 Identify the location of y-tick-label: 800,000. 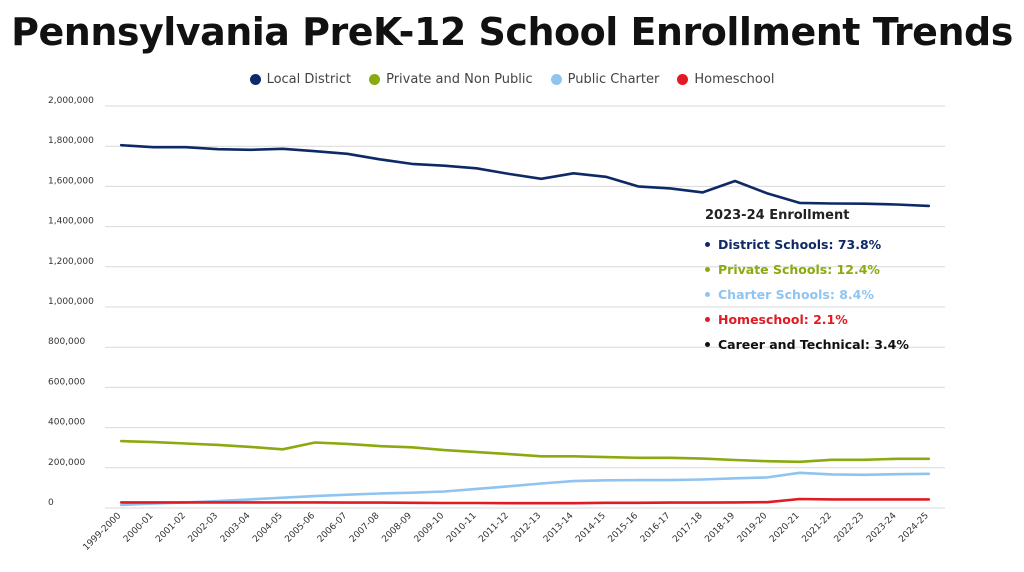
(66, 342).